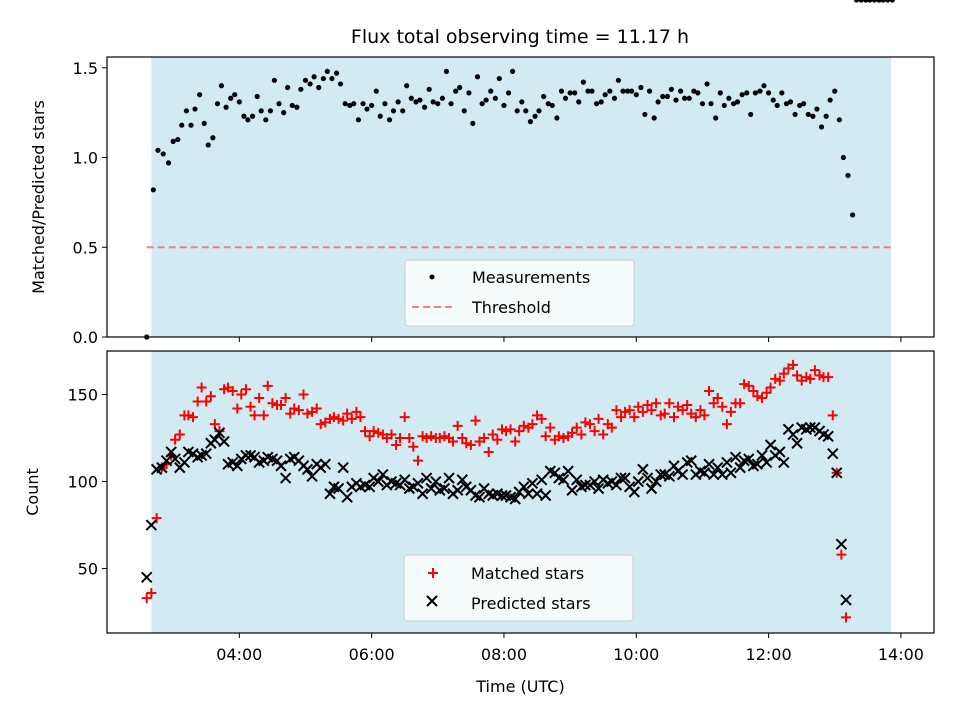  Describe the element at coordinates (636, 654) in the screenshot. I see `x-tick-label: 10:00` at that location.